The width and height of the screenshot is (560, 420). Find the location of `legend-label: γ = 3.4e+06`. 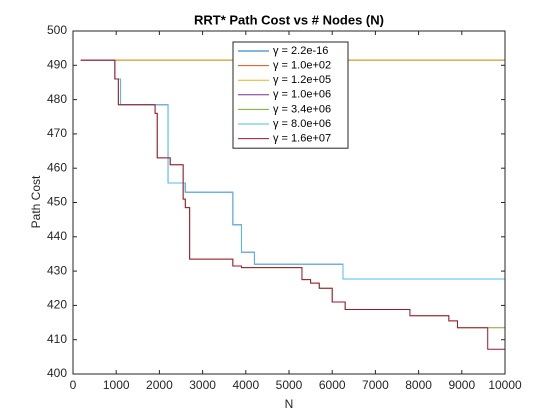

legend-label: γ = 3.4e+06 is located at coordinates (302, 109).